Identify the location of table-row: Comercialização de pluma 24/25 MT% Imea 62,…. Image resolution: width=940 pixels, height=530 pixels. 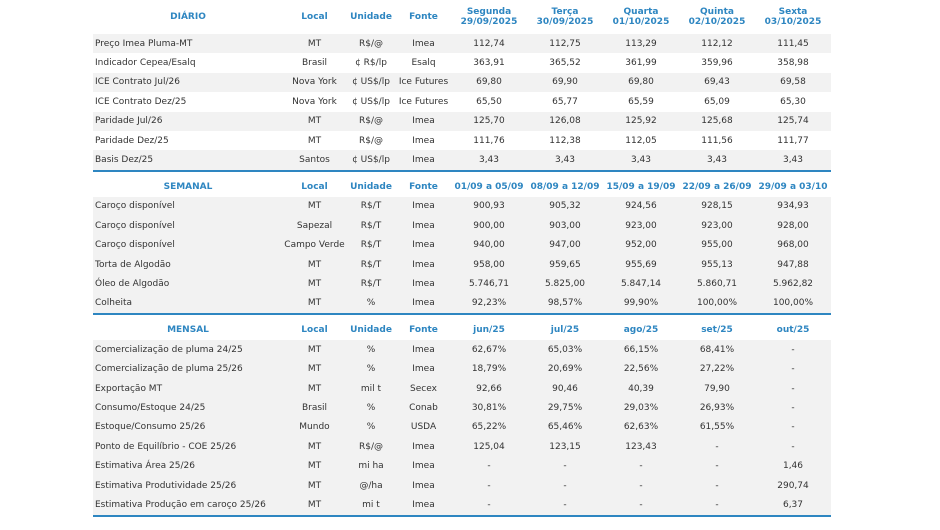
(462, 350).